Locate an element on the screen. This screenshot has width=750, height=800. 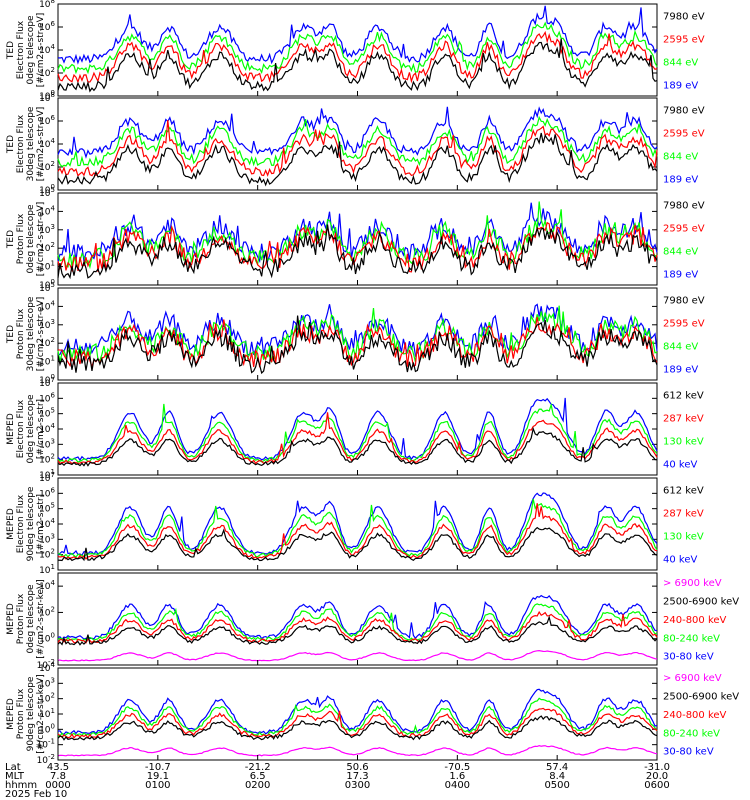
y-axis-label-line: MEPED is located at coordinates (11, 714).